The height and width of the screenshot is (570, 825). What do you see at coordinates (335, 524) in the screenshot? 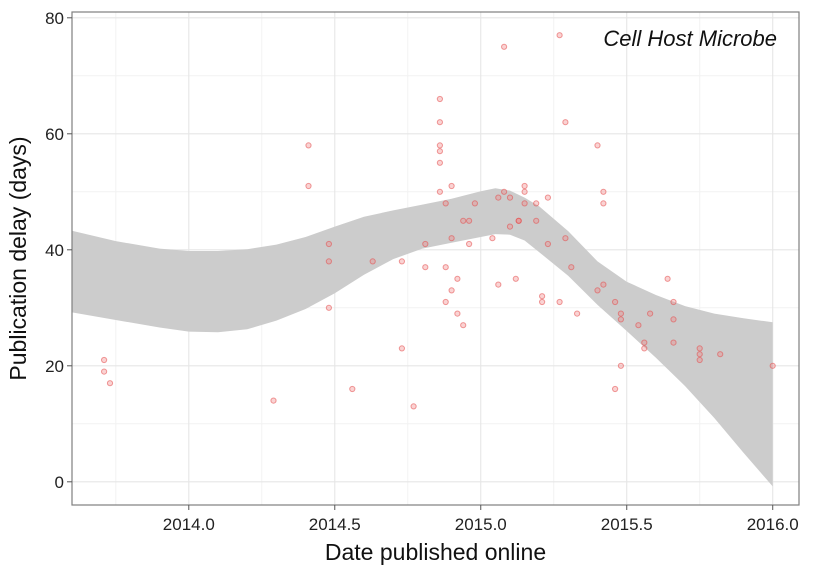
I see `x-tick-label: 2014.5` at bounding box center [335, 524].